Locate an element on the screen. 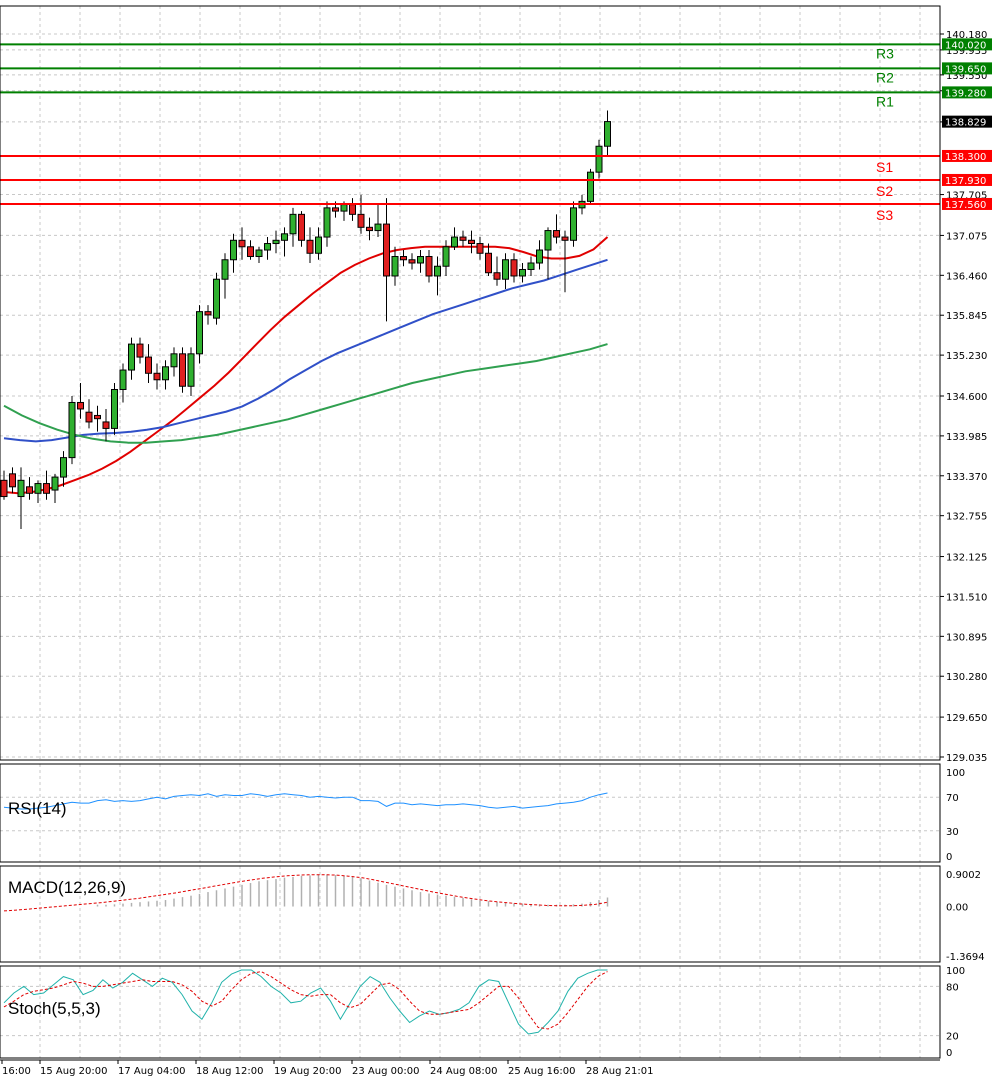 The height and width of the screenshot is (1086, 1000). time-tick-label: 23 Aug 00:00 is located at coordinates (385, 1071).